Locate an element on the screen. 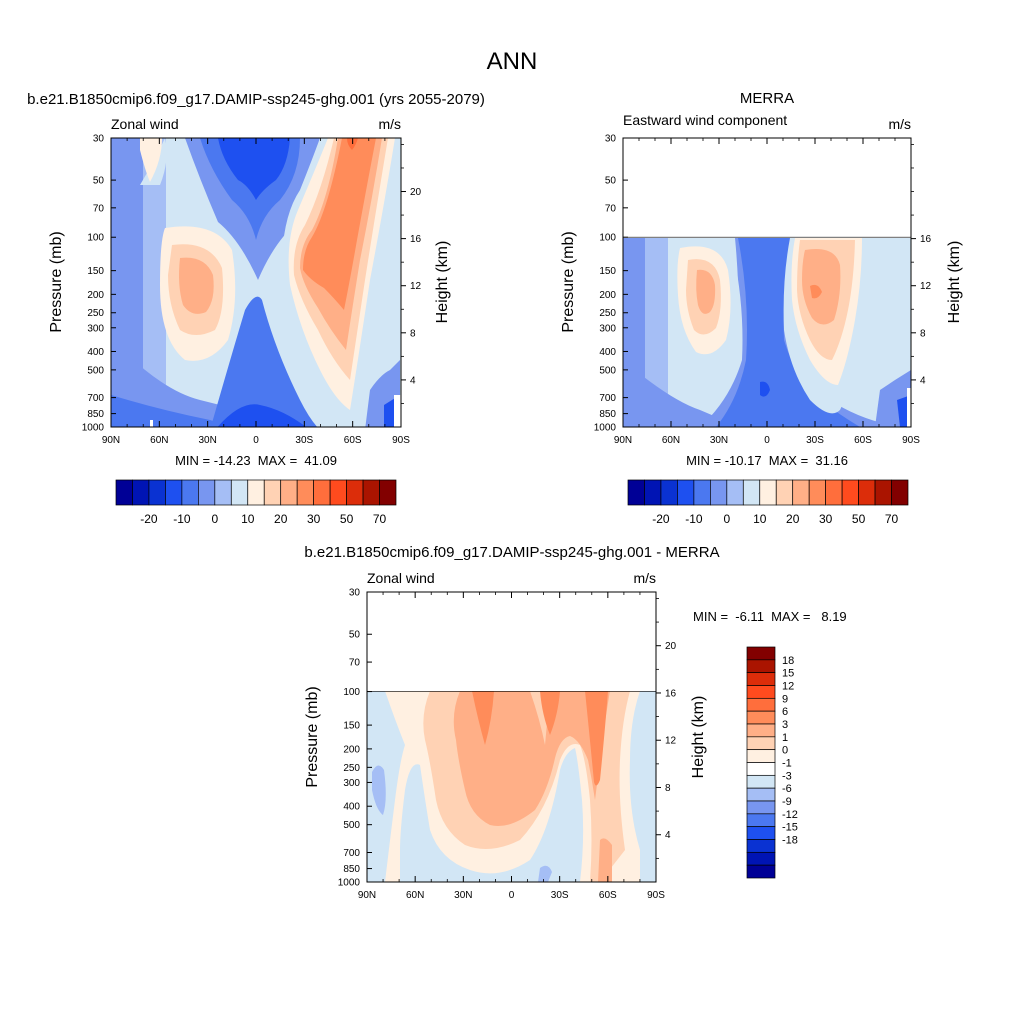  latitude-tick-label: 90S is located at coordinates (656, 895).